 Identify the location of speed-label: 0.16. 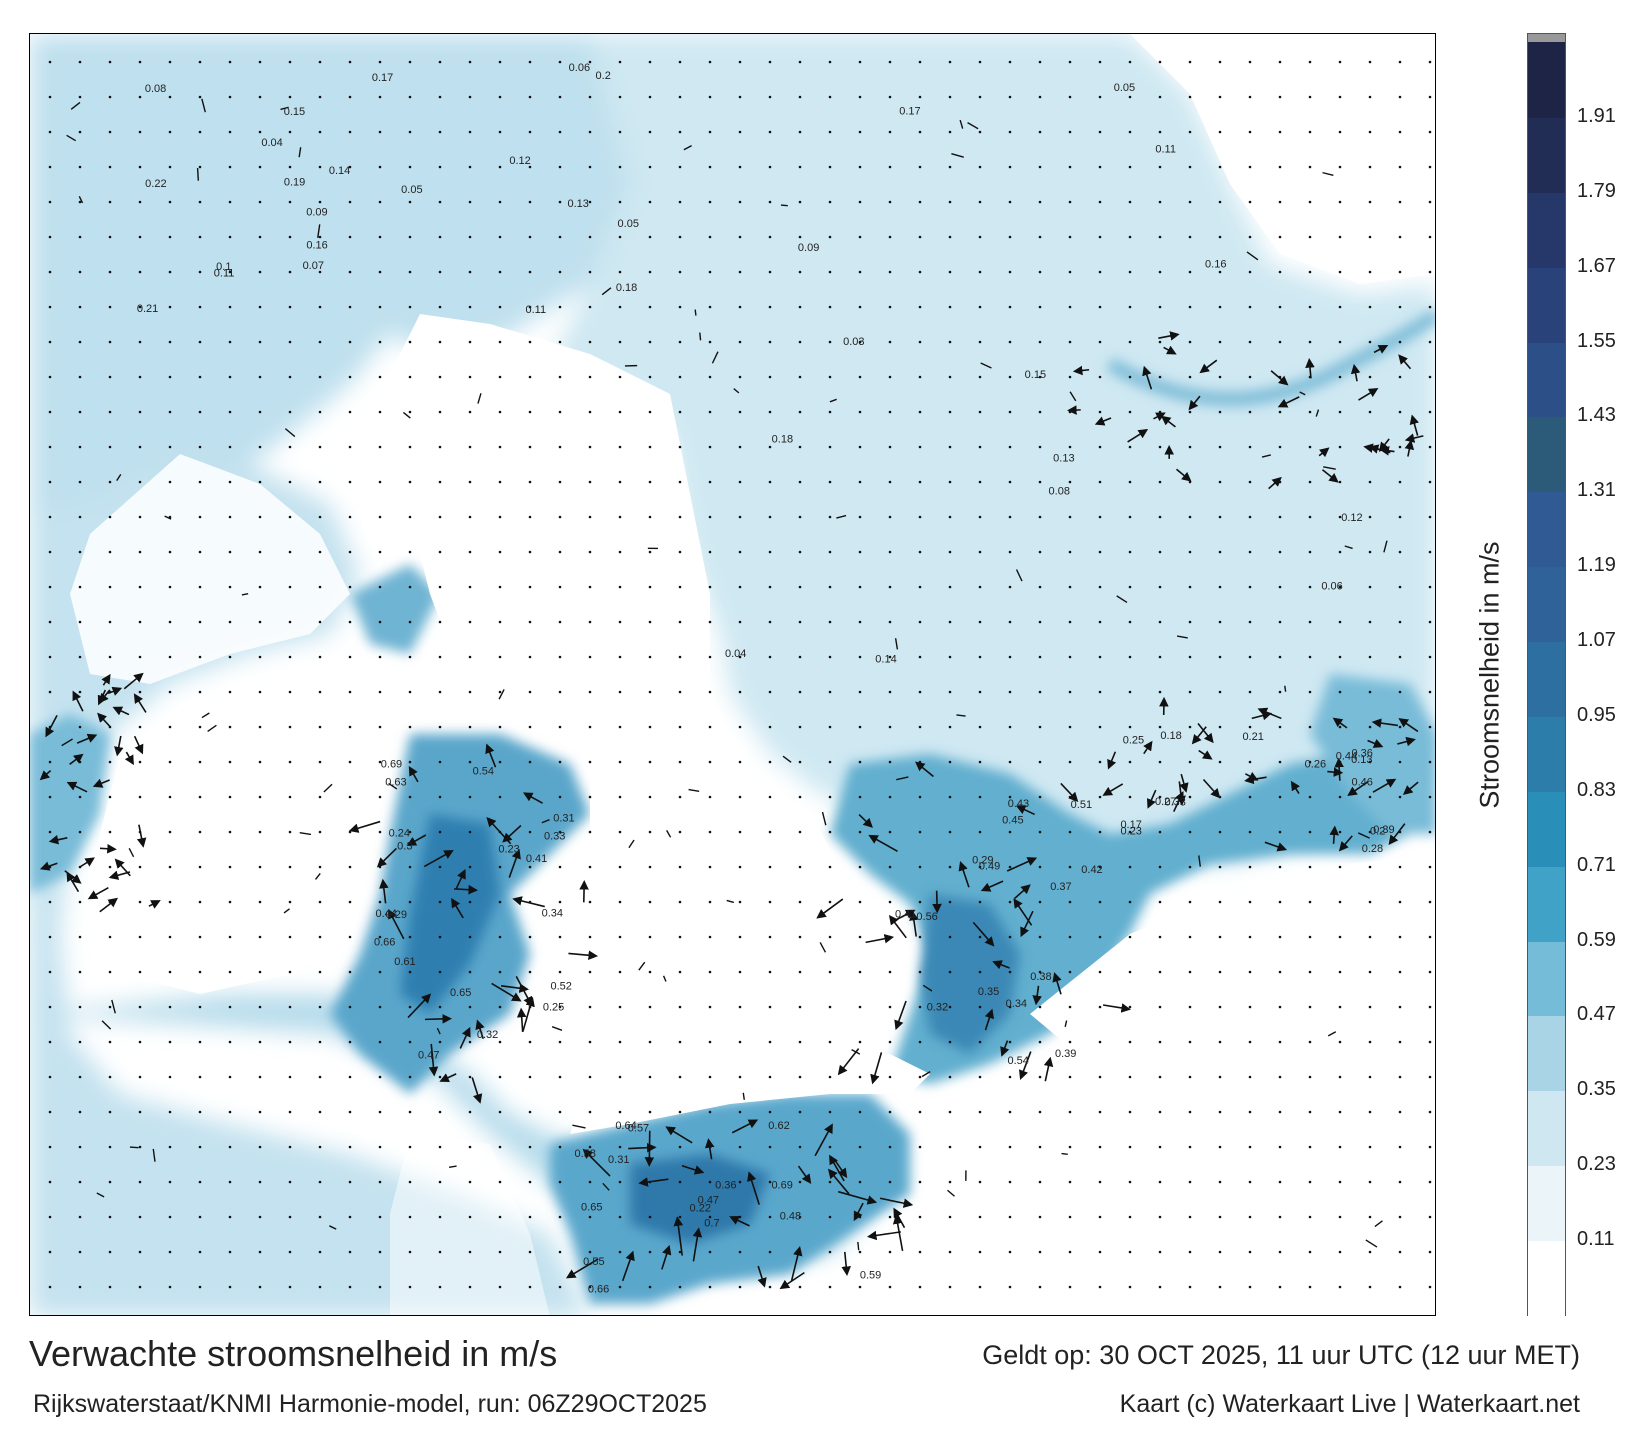
(316, 245).